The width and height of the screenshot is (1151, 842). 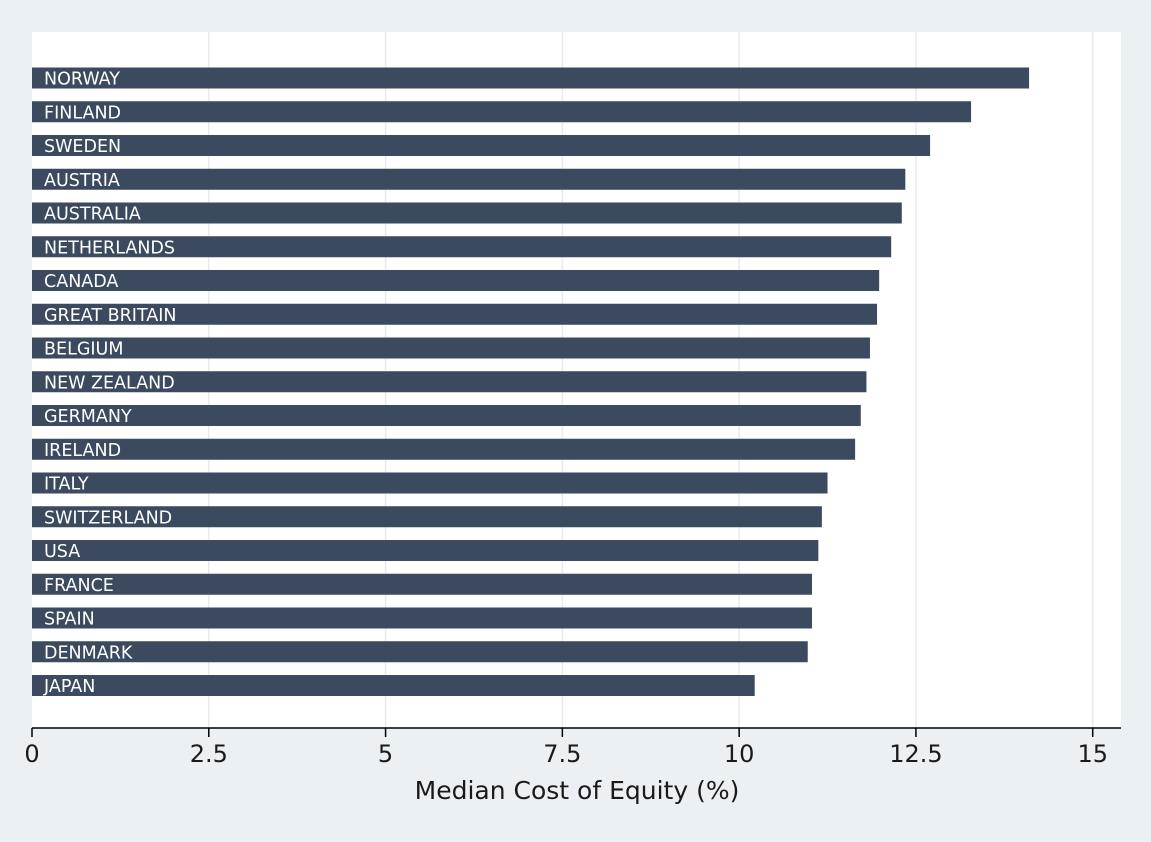 I want to click on bar-category-label: AUSTRALIA, so click(x=92, y=215).